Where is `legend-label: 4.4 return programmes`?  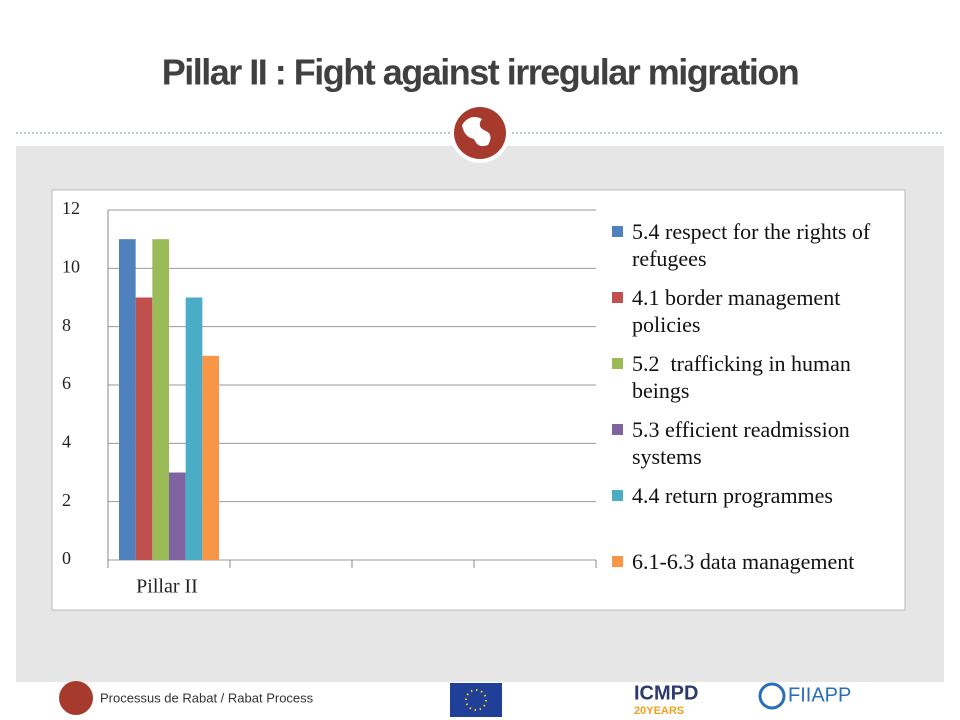 legend-label: 4.4 return programmes is located at coordinates (732, 495).